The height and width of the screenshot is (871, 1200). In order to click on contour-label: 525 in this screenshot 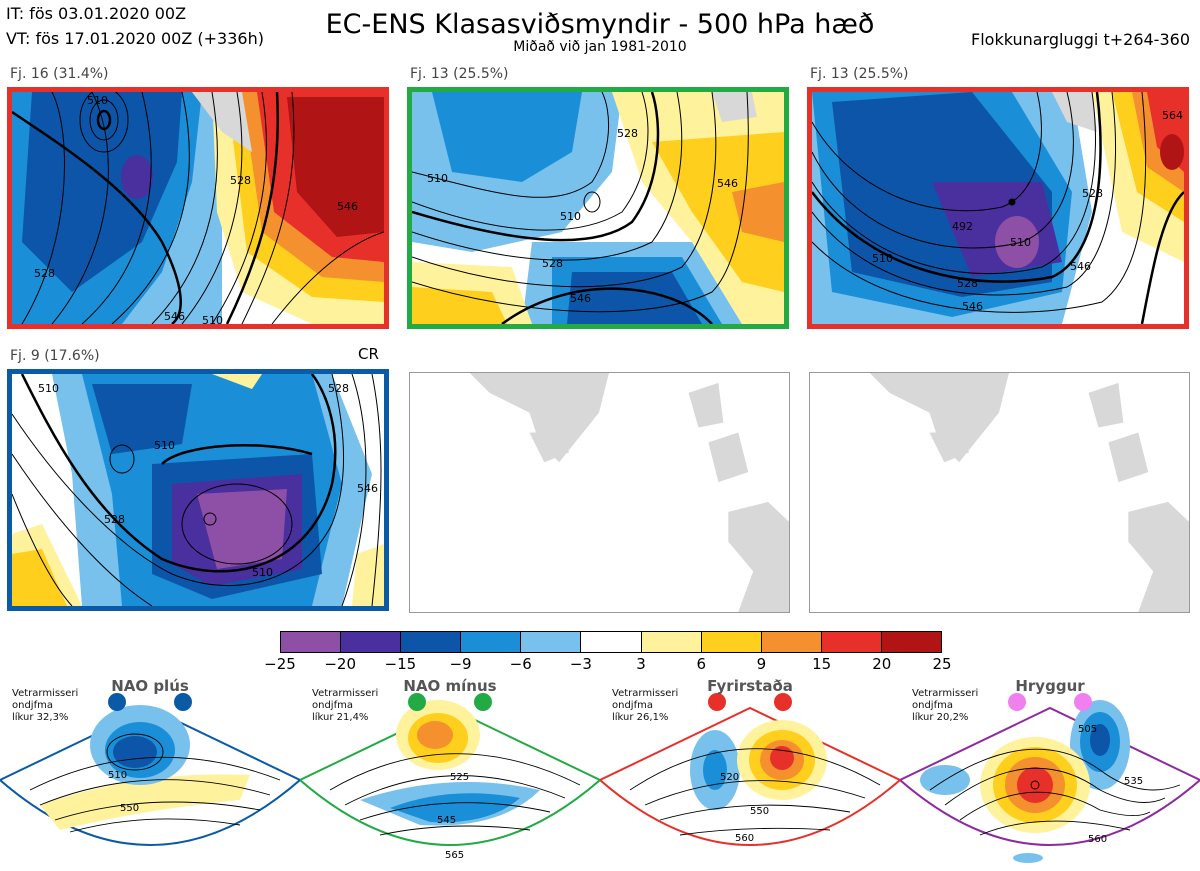, I will do `click(459, 777)`.